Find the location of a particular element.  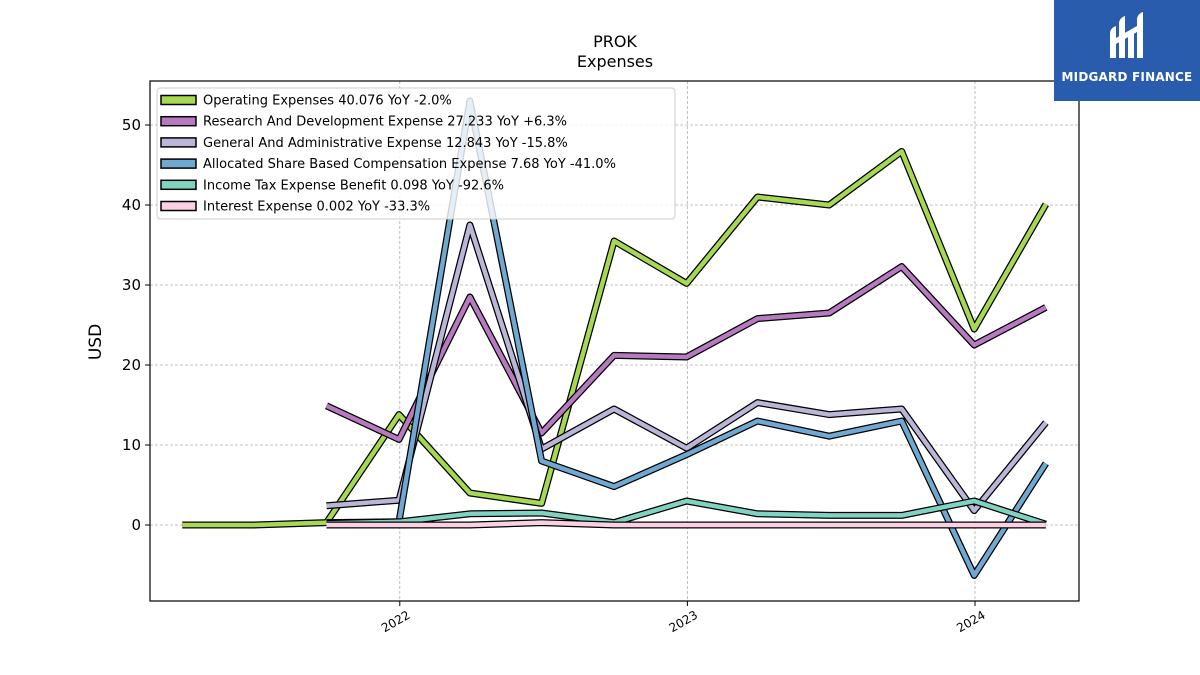

y-tick-label: 30 is located at coordinates (131, 285).